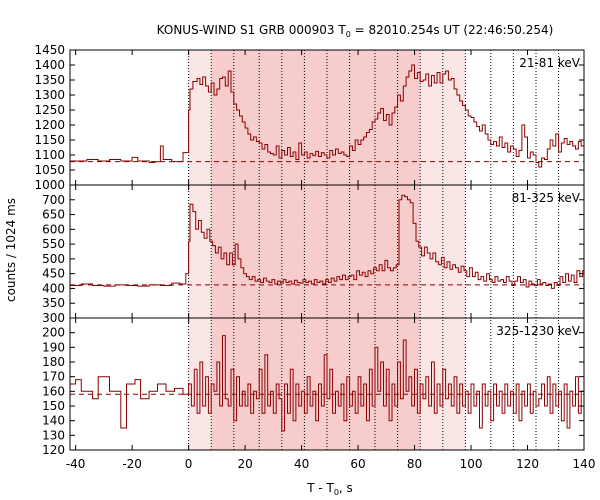  I want to click on panel-0-y-tick-label-2: 1100, so click(49, 155).